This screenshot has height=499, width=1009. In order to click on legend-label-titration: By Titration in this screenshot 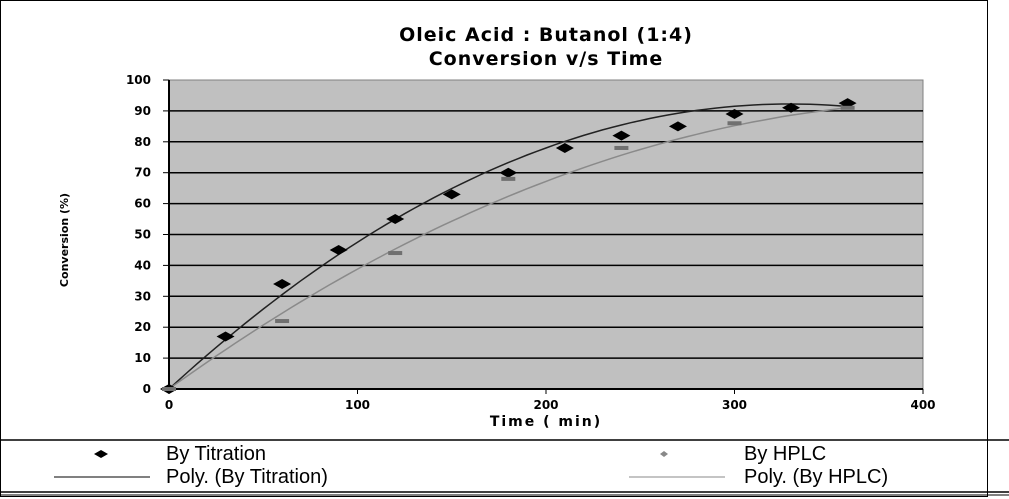, I will do `click(216, 454)`.